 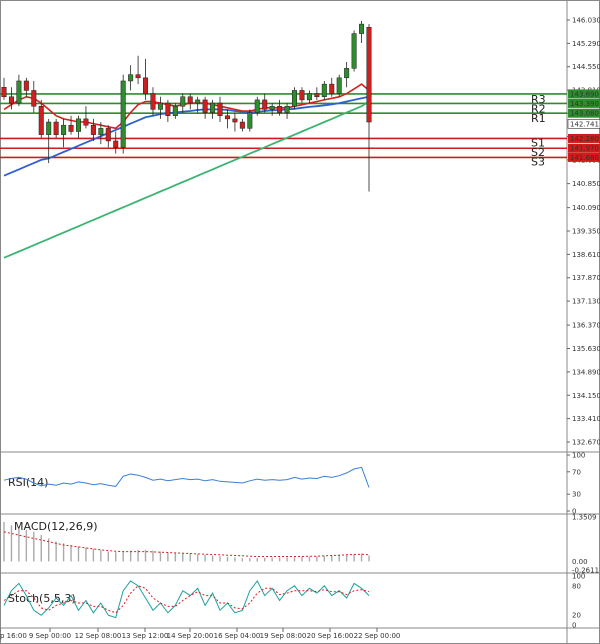 I want to click on x-axis-label: 20 Sep 16:00, so click(x=330, y=636).